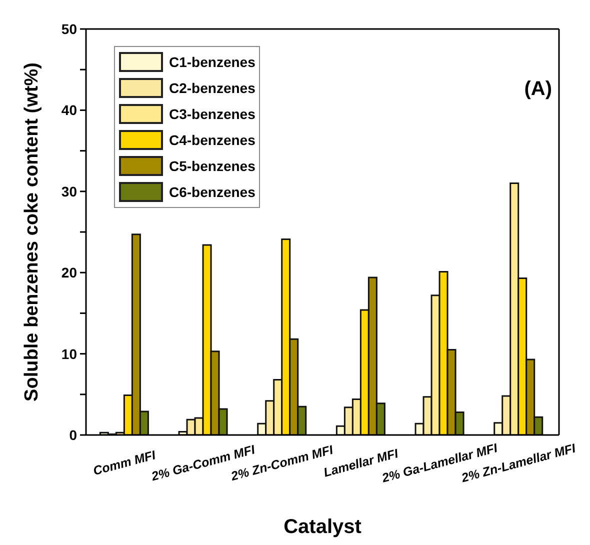 The image size is (590, 545). Describe the element at coordinates (212, 88) in the screenshot. I see `legend-label: C2-benzenes` at that location.